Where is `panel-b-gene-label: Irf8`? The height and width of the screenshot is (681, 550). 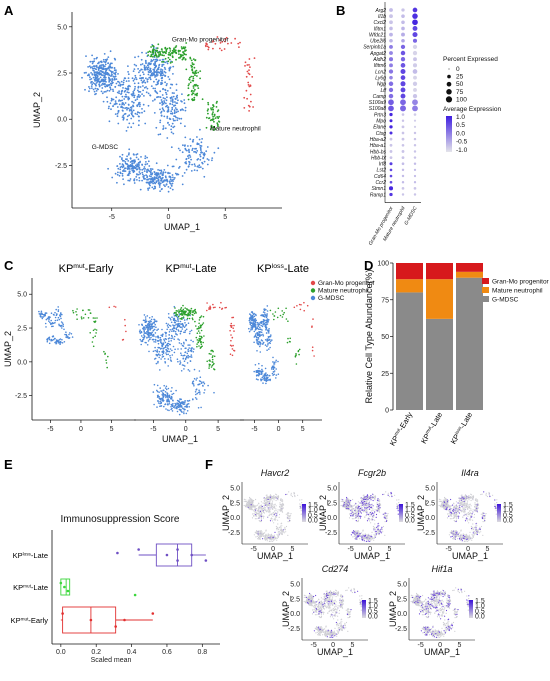
panel-b-gene-label: Irf8 is located at coordinates (382, 165).